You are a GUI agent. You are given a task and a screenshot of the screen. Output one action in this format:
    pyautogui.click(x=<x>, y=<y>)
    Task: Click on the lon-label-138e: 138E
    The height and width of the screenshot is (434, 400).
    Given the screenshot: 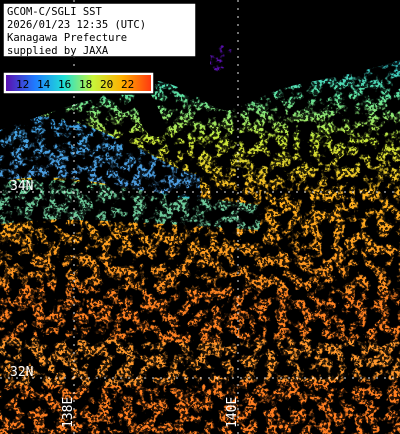 What is the action you would take?
    pyautogui.click(x=68, y=412)
    